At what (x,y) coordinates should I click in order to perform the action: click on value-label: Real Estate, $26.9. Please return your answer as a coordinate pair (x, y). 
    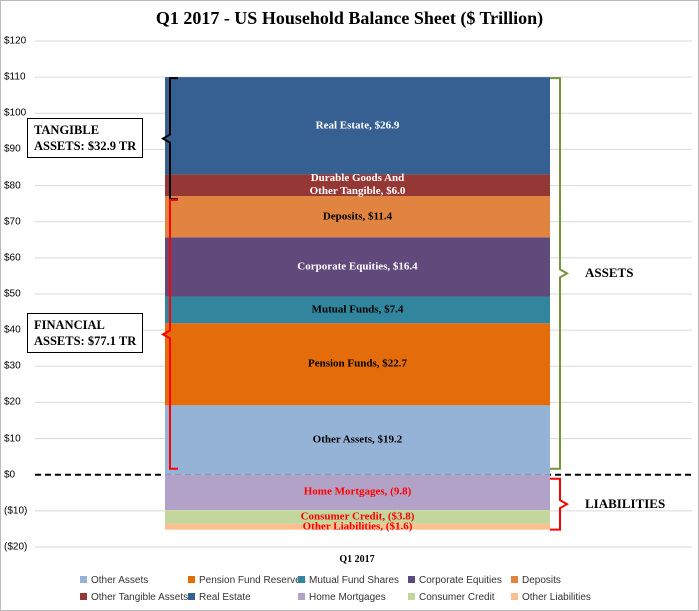
    Looking at the image, I should click on (357, 125).